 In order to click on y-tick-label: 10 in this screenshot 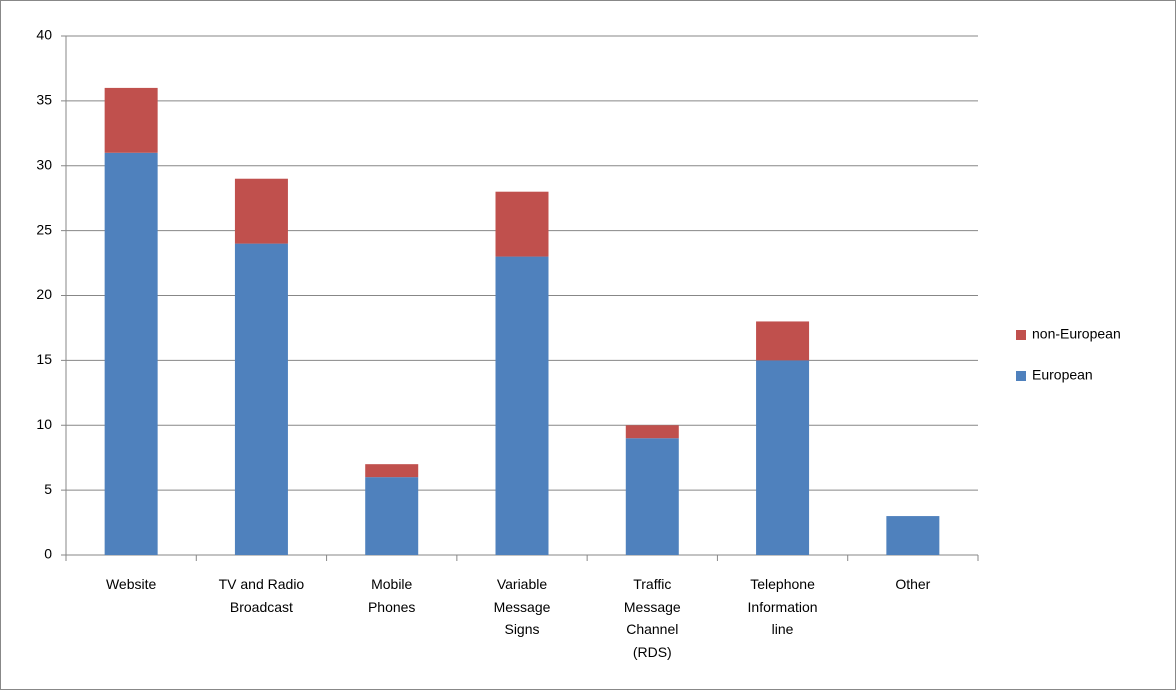, I will do `click(44, 424)`.